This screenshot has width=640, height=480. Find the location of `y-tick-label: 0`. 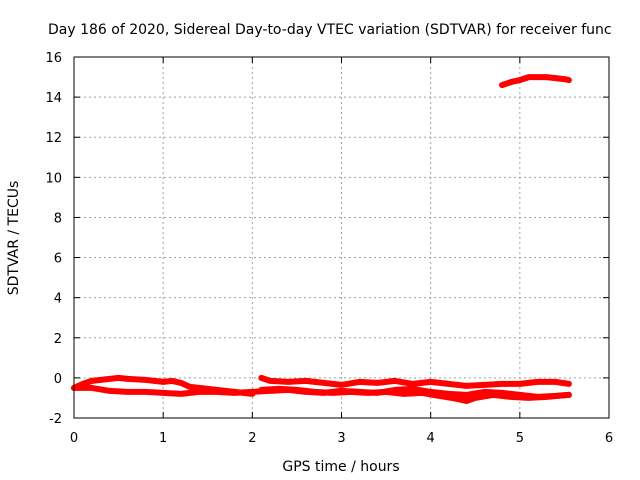

y-tick-label: 0 is located at coordinates (58, 379).